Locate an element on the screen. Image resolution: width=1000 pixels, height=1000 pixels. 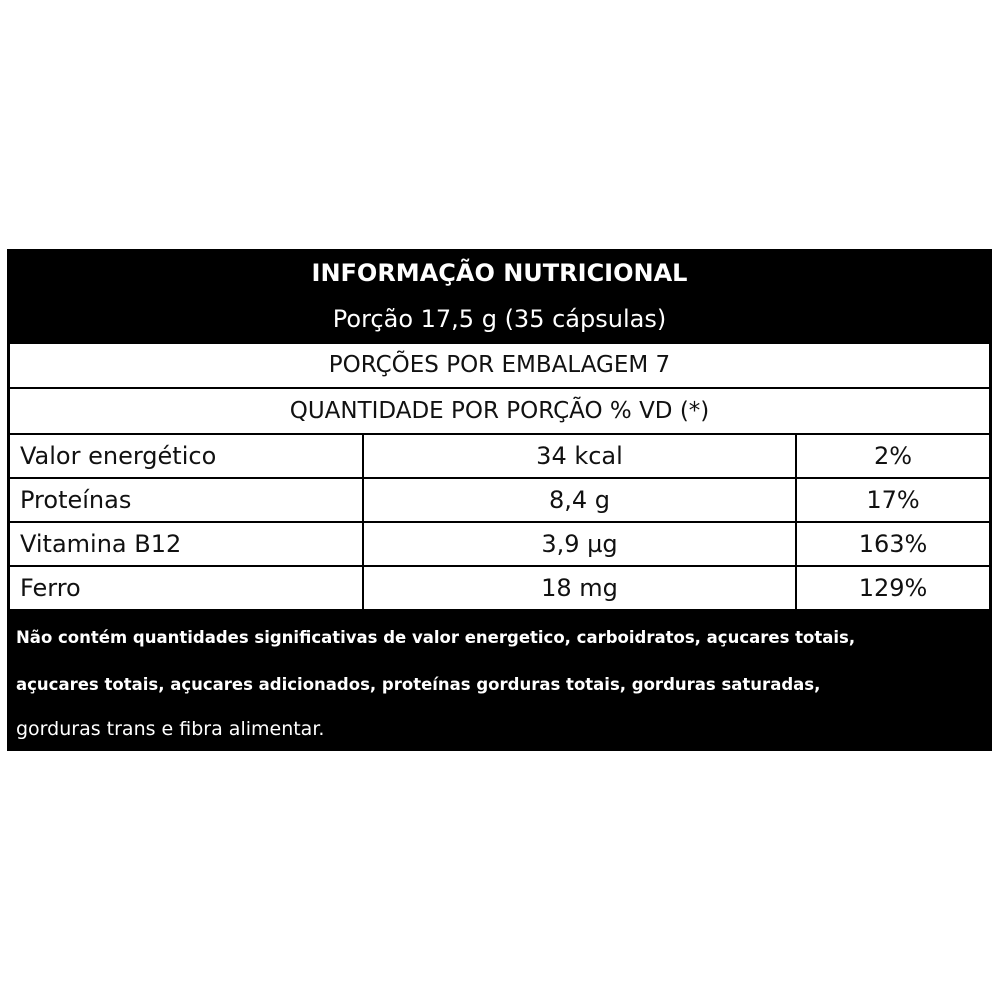
nutrient-amount: 3,9 µg is located at coordinates (579, 544).